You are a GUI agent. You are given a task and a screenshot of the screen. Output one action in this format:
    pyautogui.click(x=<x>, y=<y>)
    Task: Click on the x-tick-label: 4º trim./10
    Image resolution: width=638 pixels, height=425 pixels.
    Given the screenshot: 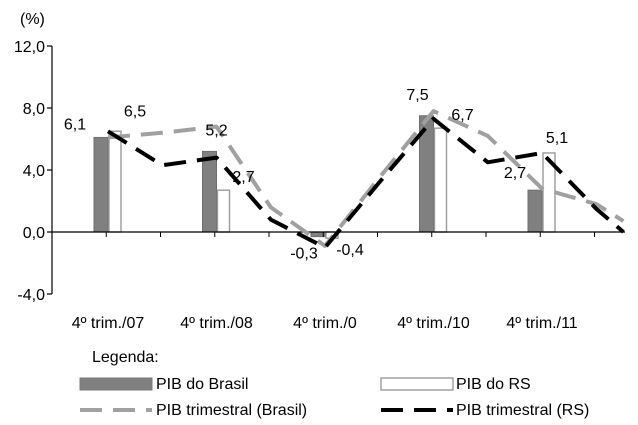 What is the action you would take?
    pyautogui.click(x=433, y=323)
    